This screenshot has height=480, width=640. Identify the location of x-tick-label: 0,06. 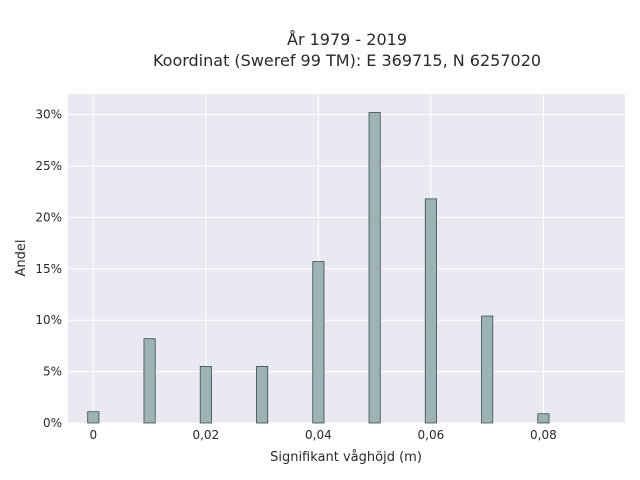
(431, 435).